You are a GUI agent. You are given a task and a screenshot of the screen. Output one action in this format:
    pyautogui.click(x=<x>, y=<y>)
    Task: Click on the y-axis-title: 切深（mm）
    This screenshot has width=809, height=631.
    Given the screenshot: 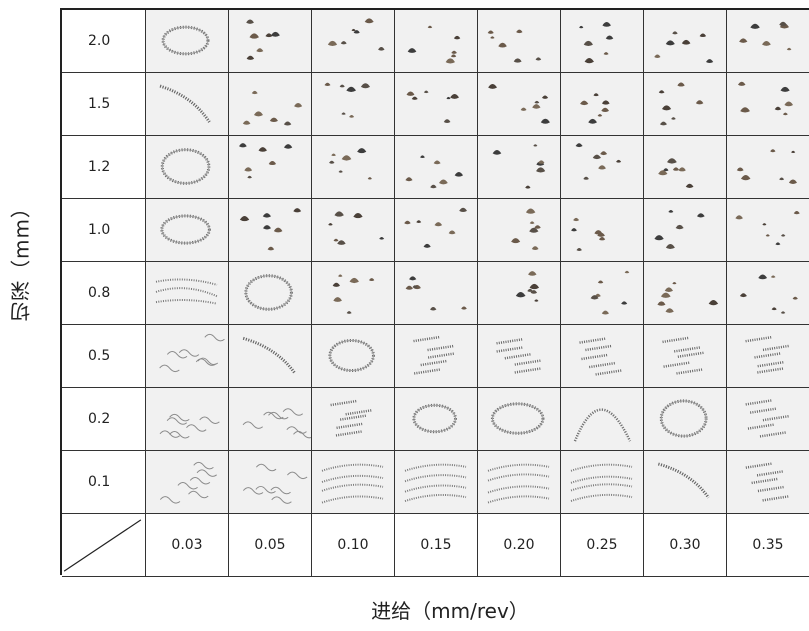 What is the action you would take?
    pyautogui.click(x=21, y=260)
    